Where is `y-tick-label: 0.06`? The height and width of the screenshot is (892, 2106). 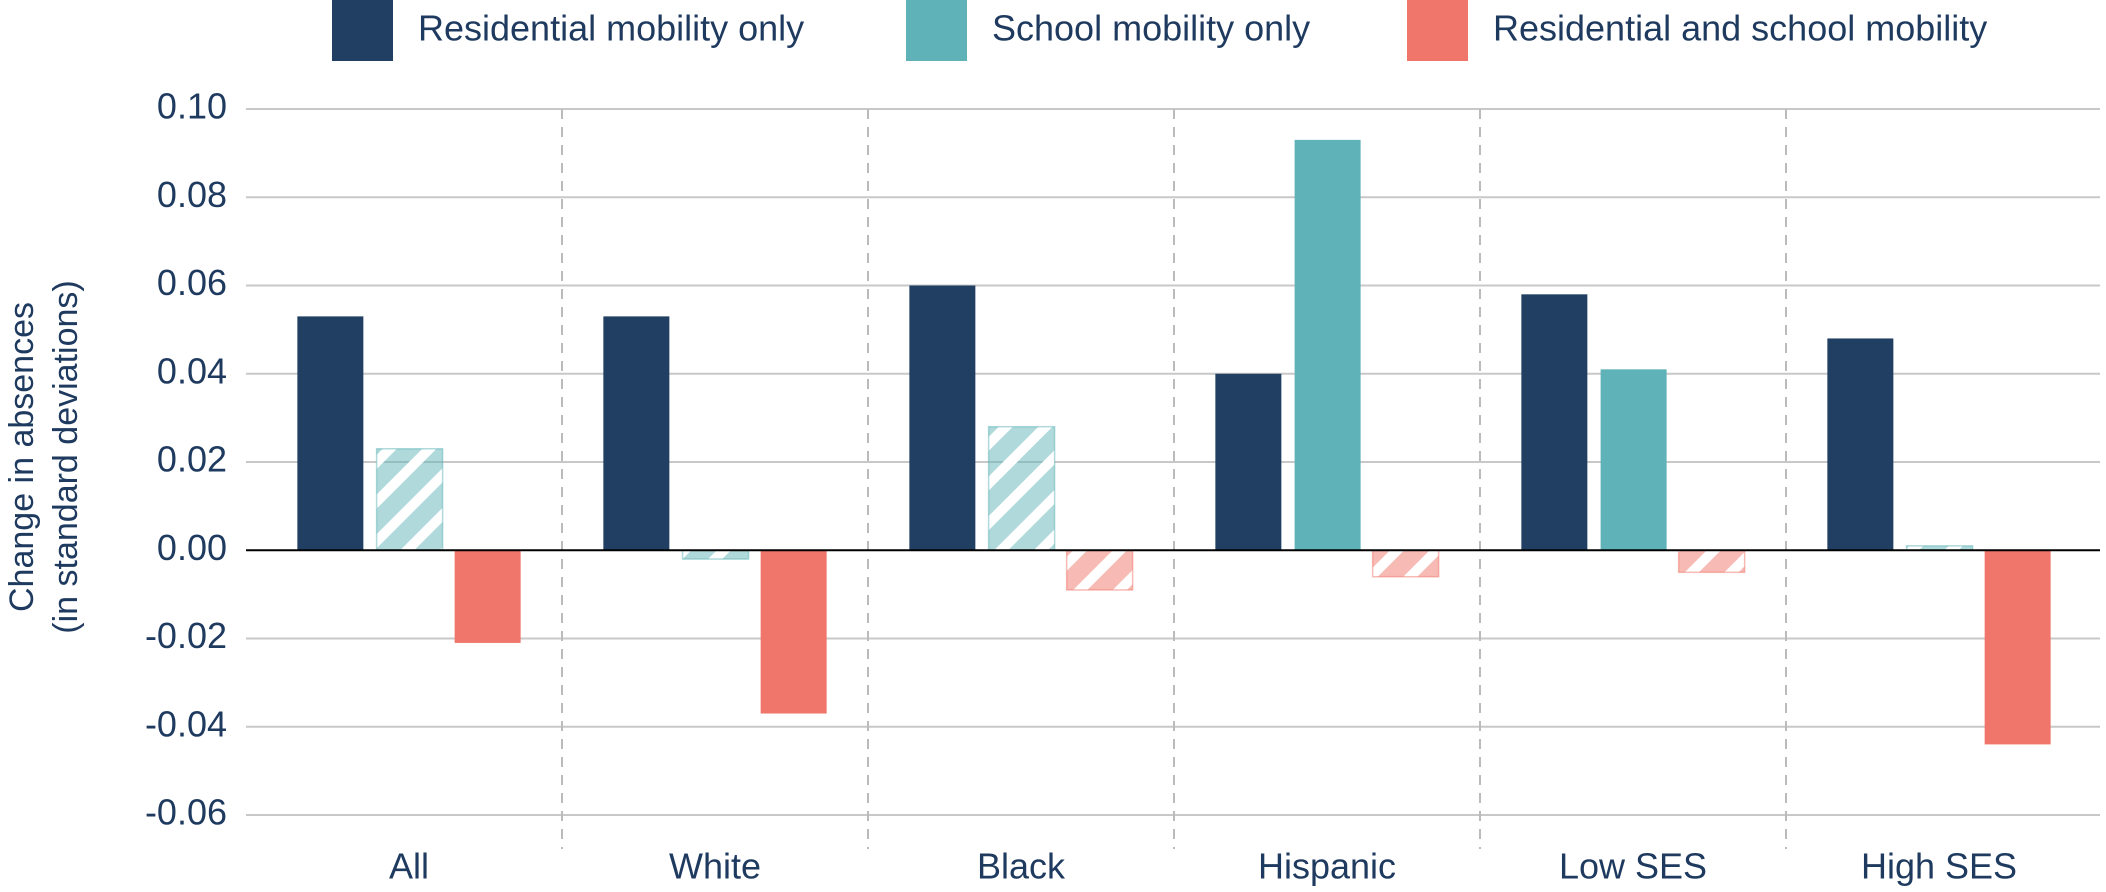
y-tick-label: 0.06 is located at coordinates (192, 282).